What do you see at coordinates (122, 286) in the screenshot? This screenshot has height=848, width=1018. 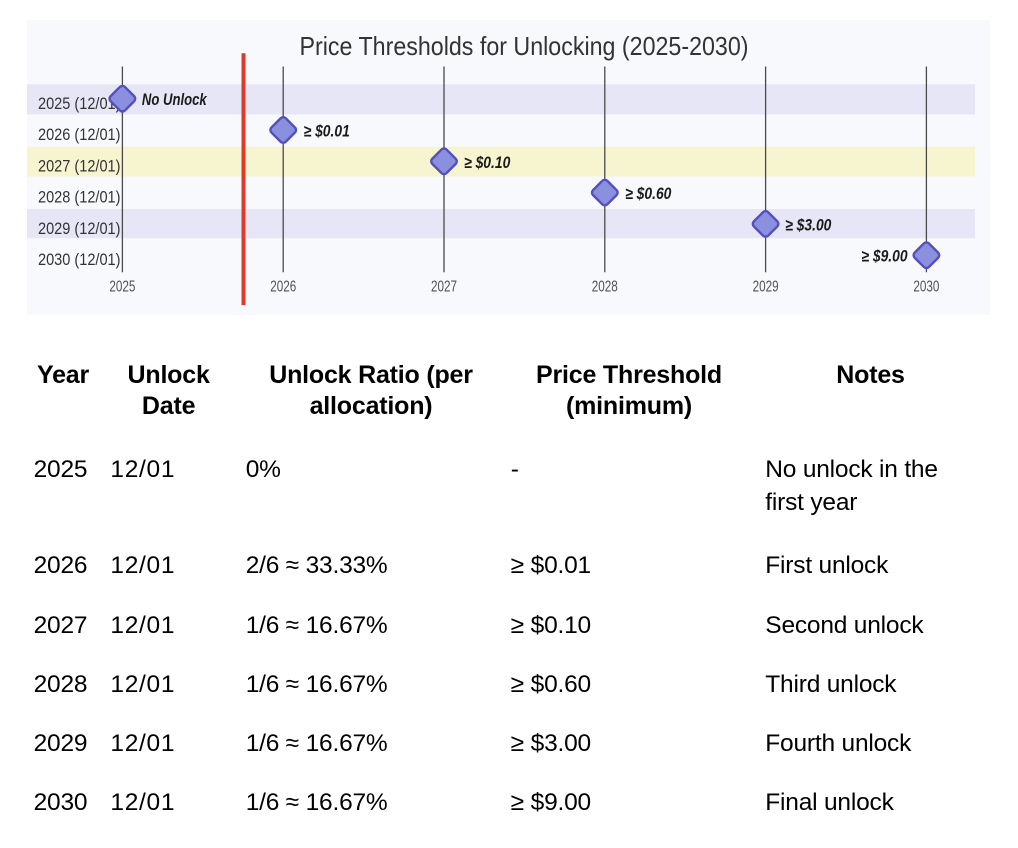 I see `svg-text: 2025` at bounding box center [122, 286].